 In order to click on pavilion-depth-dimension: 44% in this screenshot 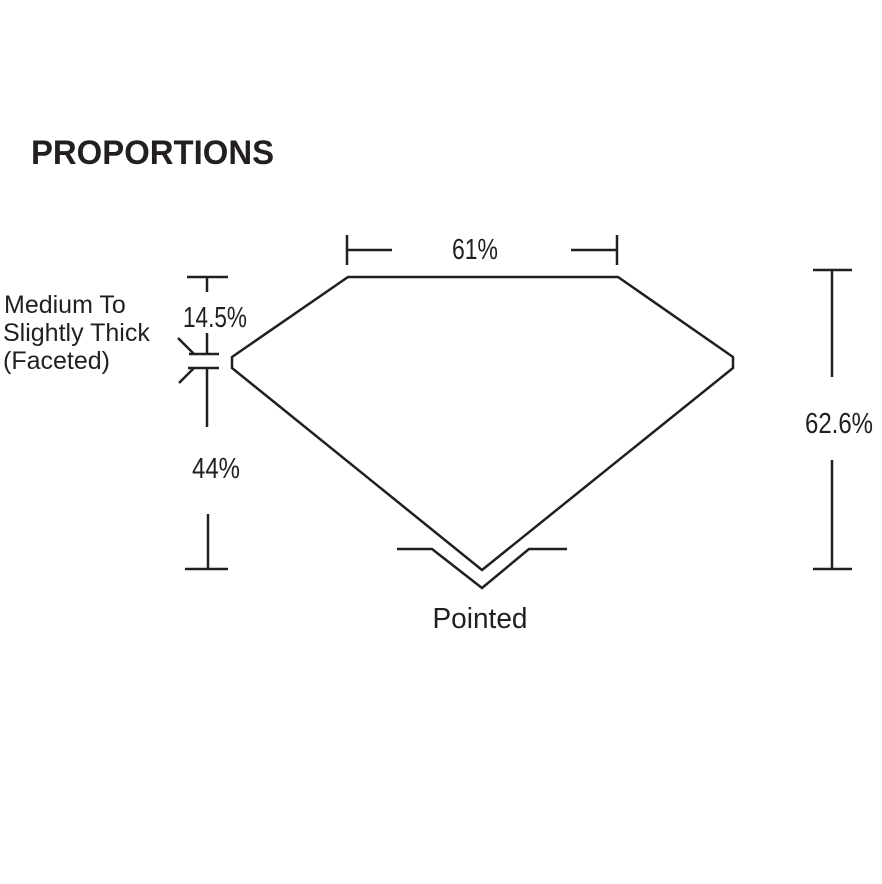, I will do `click(212, 469)`.